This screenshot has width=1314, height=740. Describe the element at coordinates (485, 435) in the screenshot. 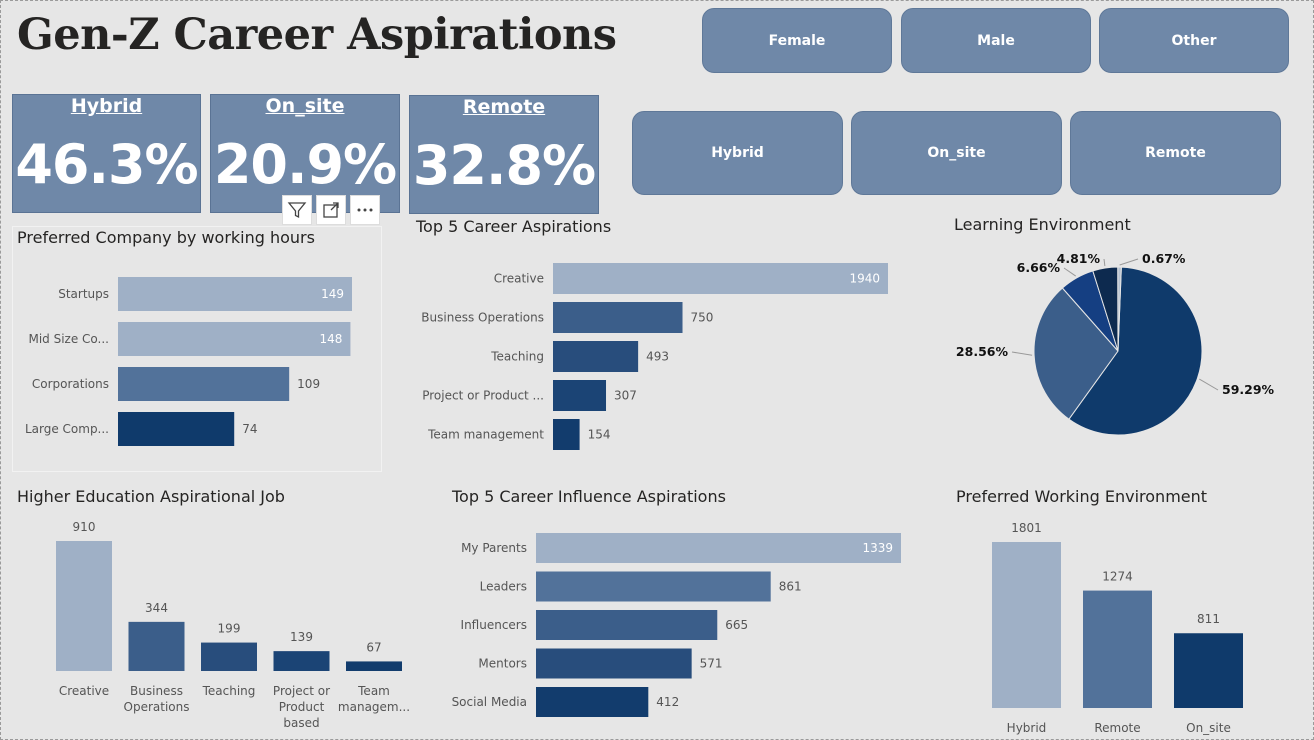

I see `career-category-label: Team management` at that location.